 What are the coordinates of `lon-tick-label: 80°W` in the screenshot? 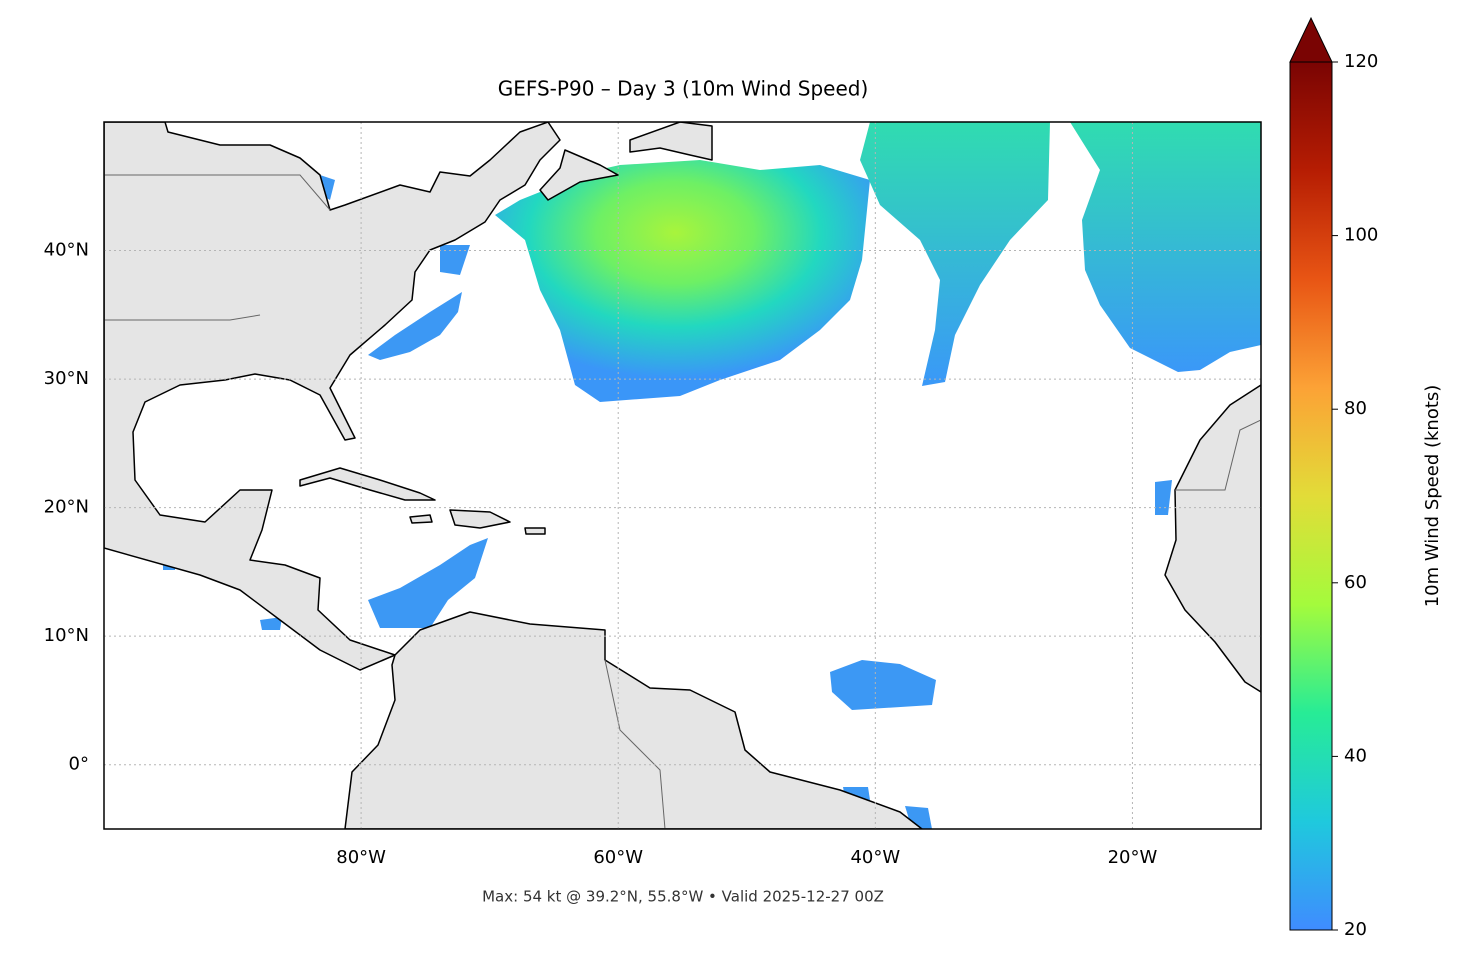 It's located at (361, 857).